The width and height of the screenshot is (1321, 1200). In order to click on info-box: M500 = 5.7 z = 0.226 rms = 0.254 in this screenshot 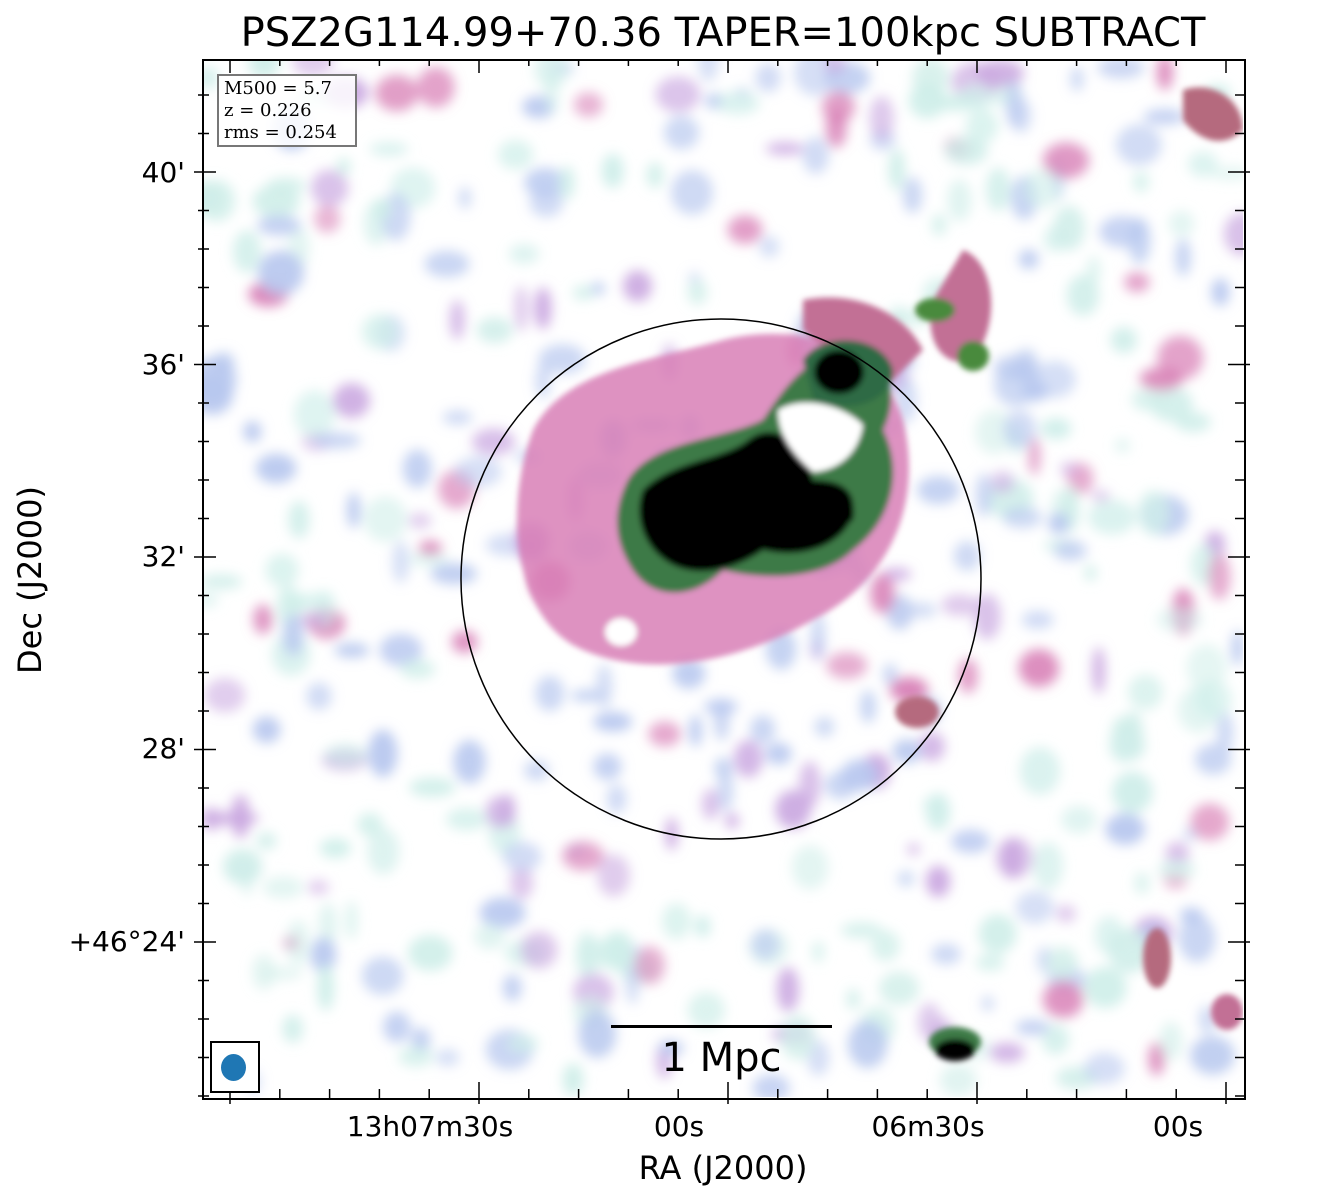, I will do `click(287, 110)`.